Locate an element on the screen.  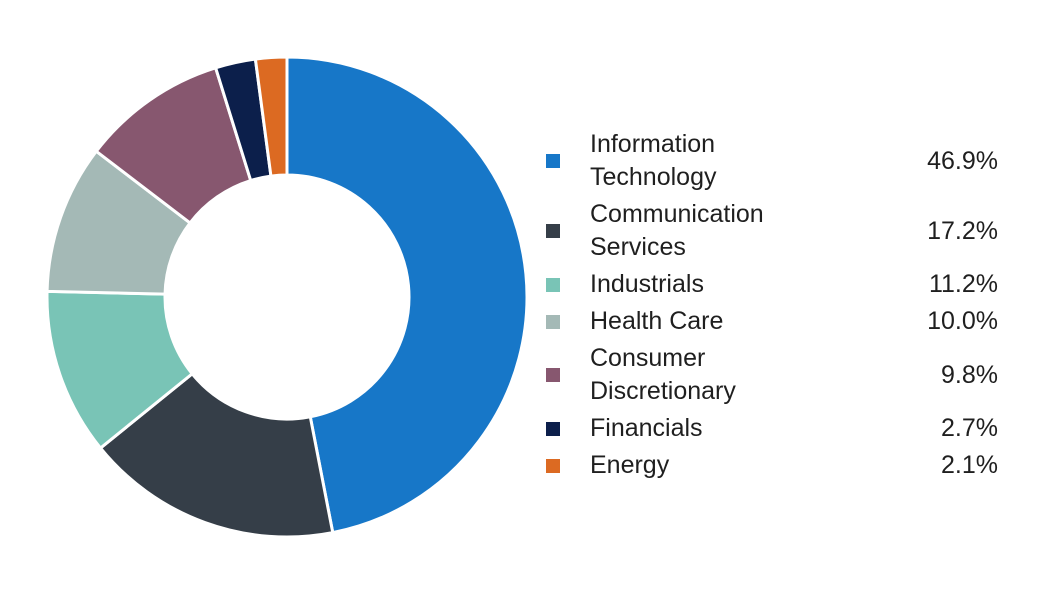
legend-item-health-care: Health Care 10.0% is located at coordinates (775, 321).